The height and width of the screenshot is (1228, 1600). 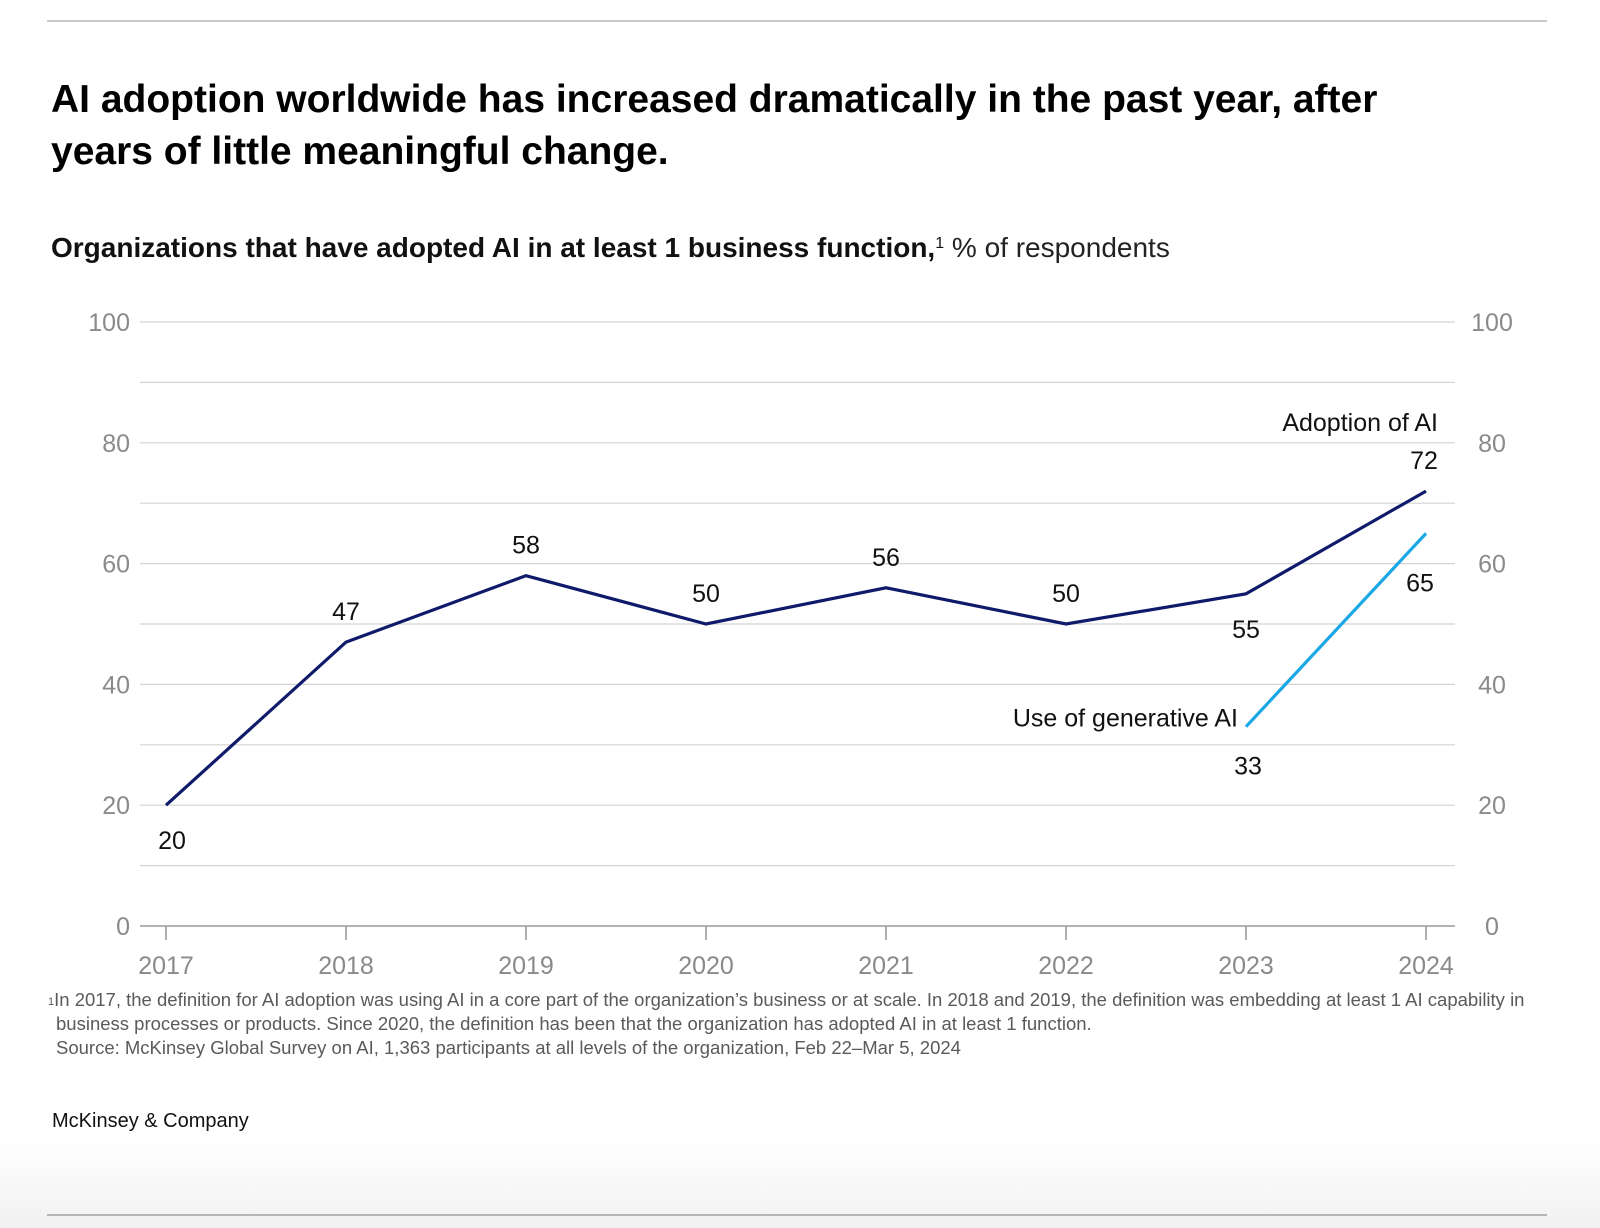 I want to click on x-tick-label: 2017, so click(x=166, y=966).